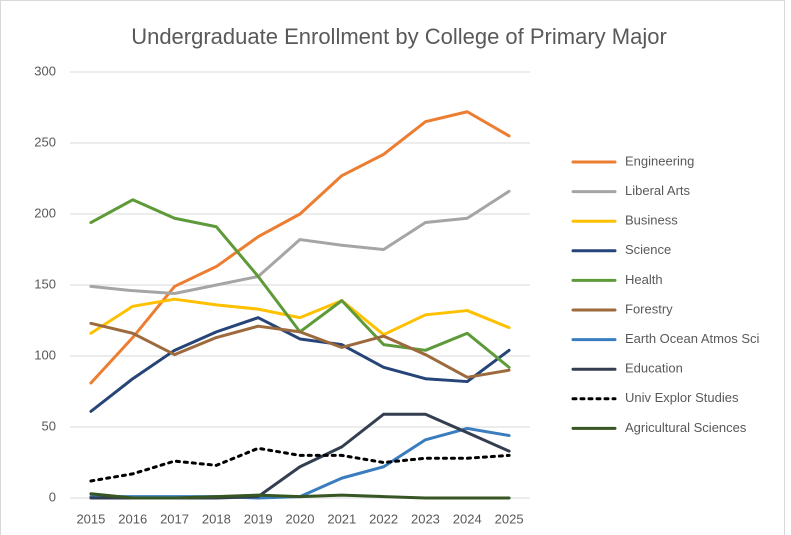  Describe the element at coordinates (258, 518) in the screenshot. I see `x-tick-label: 2019` at that location.